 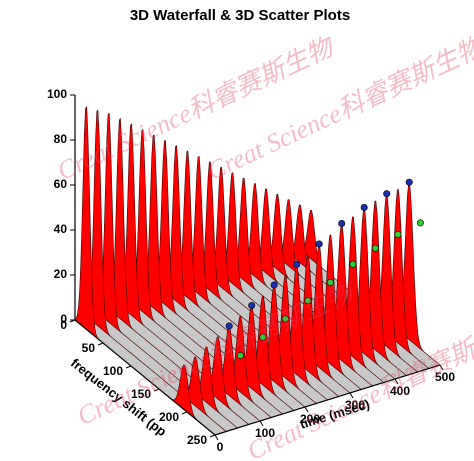 I want to click on x-tick-label: 400, so click(x=400, y=391).